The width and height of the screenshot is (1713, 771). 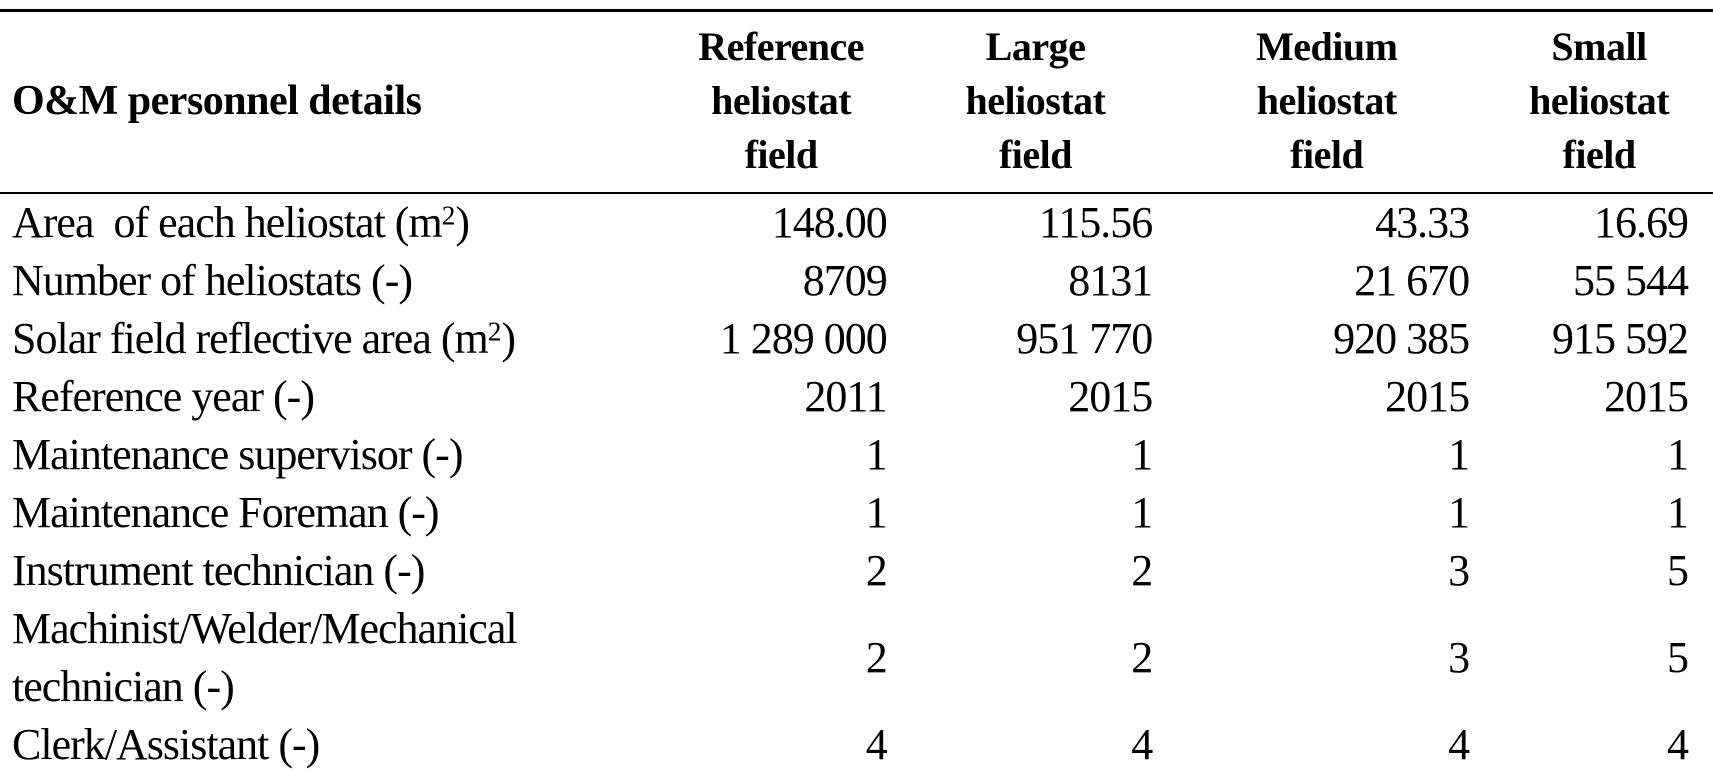 What do you see at coordinates (856, 455) in the screenshot?
I see `table-row: Maintenance supervisor (-) 1 1 1 1` at bounding box center [856, 455].